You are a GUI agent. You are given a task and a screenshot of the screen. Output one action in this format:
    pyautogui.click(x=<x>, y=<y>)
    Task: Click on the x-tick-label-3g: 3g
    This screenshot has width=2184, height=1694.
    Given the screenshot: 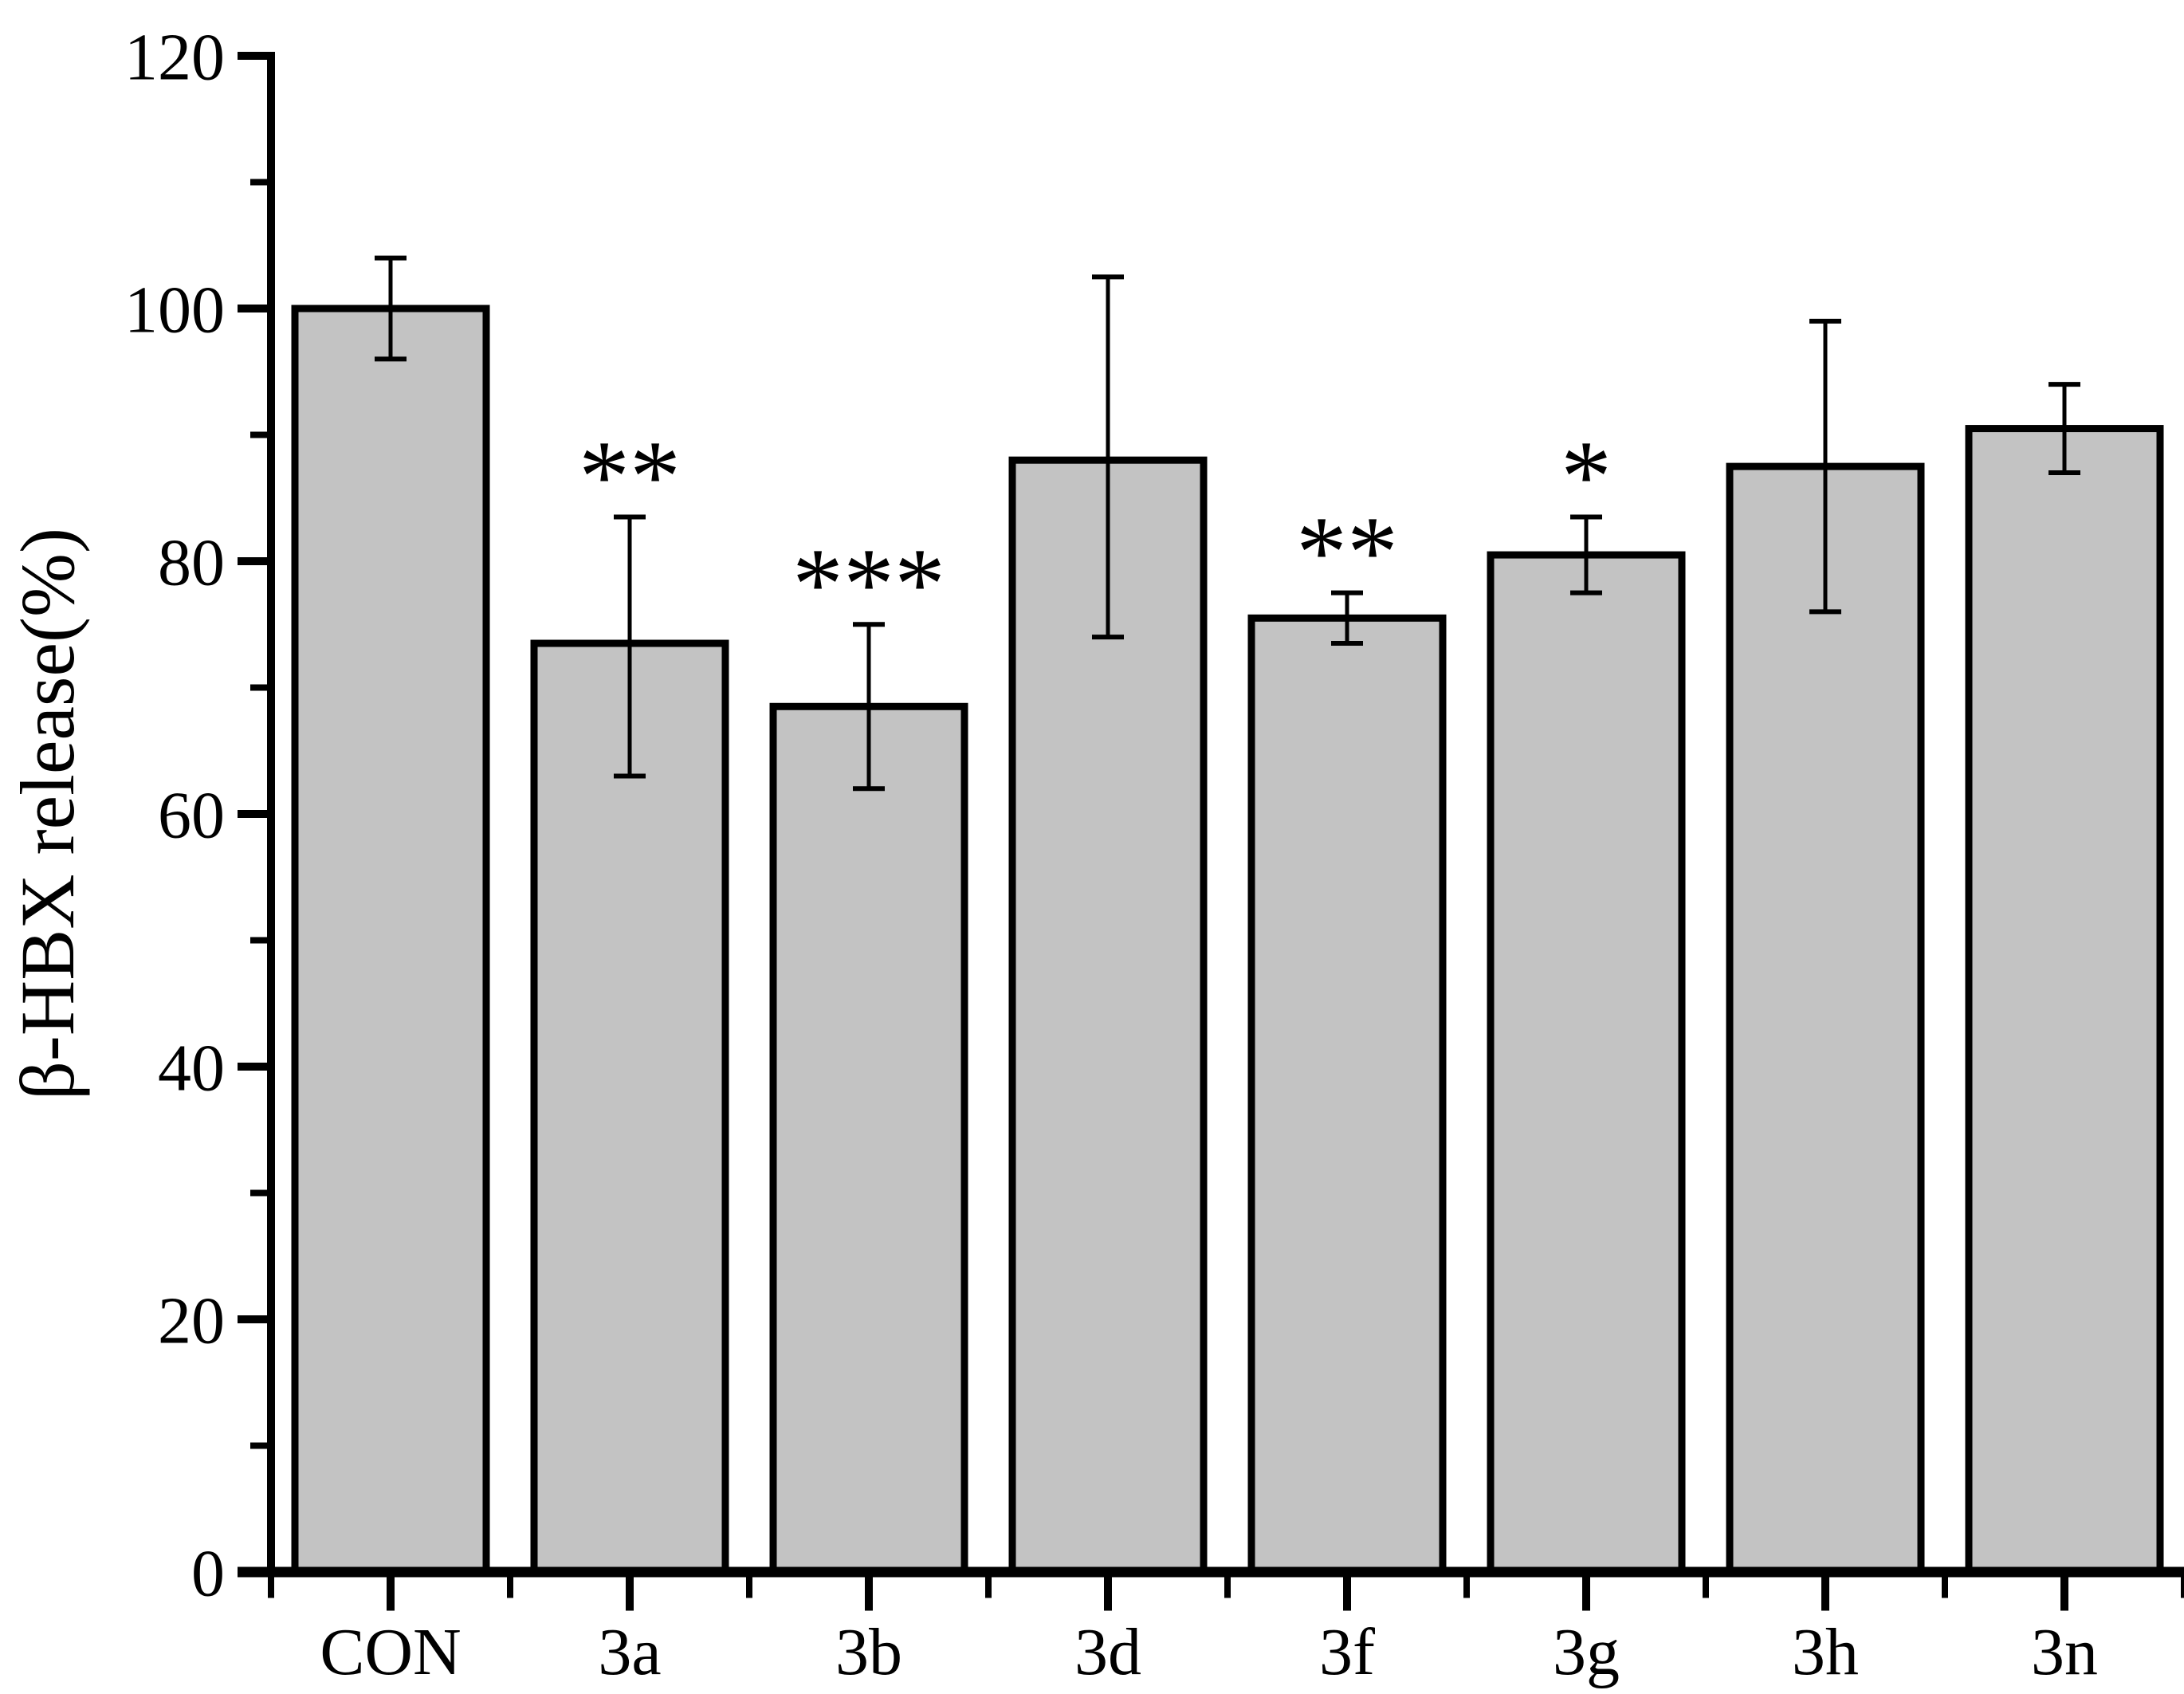 What is the action you would take?
    pyautogui.click(x=1586, y=1652)
    